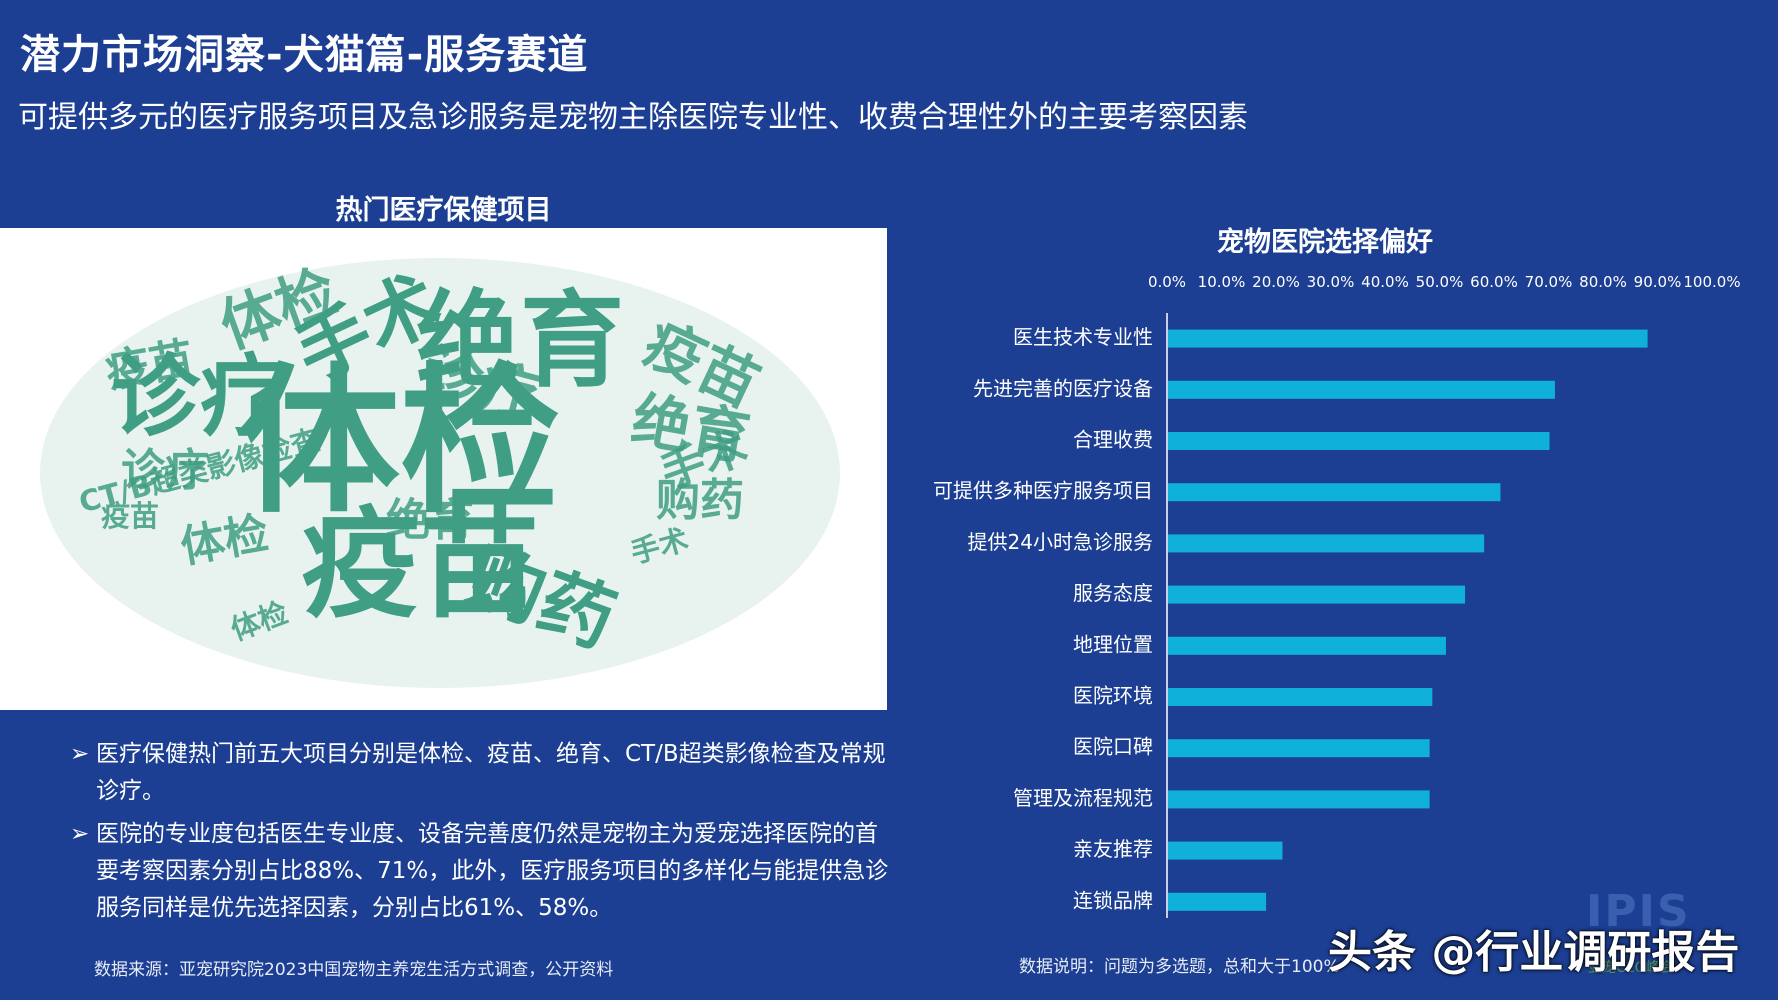  I want to click on ipis-logo: IPIS, so click(1638, 911).